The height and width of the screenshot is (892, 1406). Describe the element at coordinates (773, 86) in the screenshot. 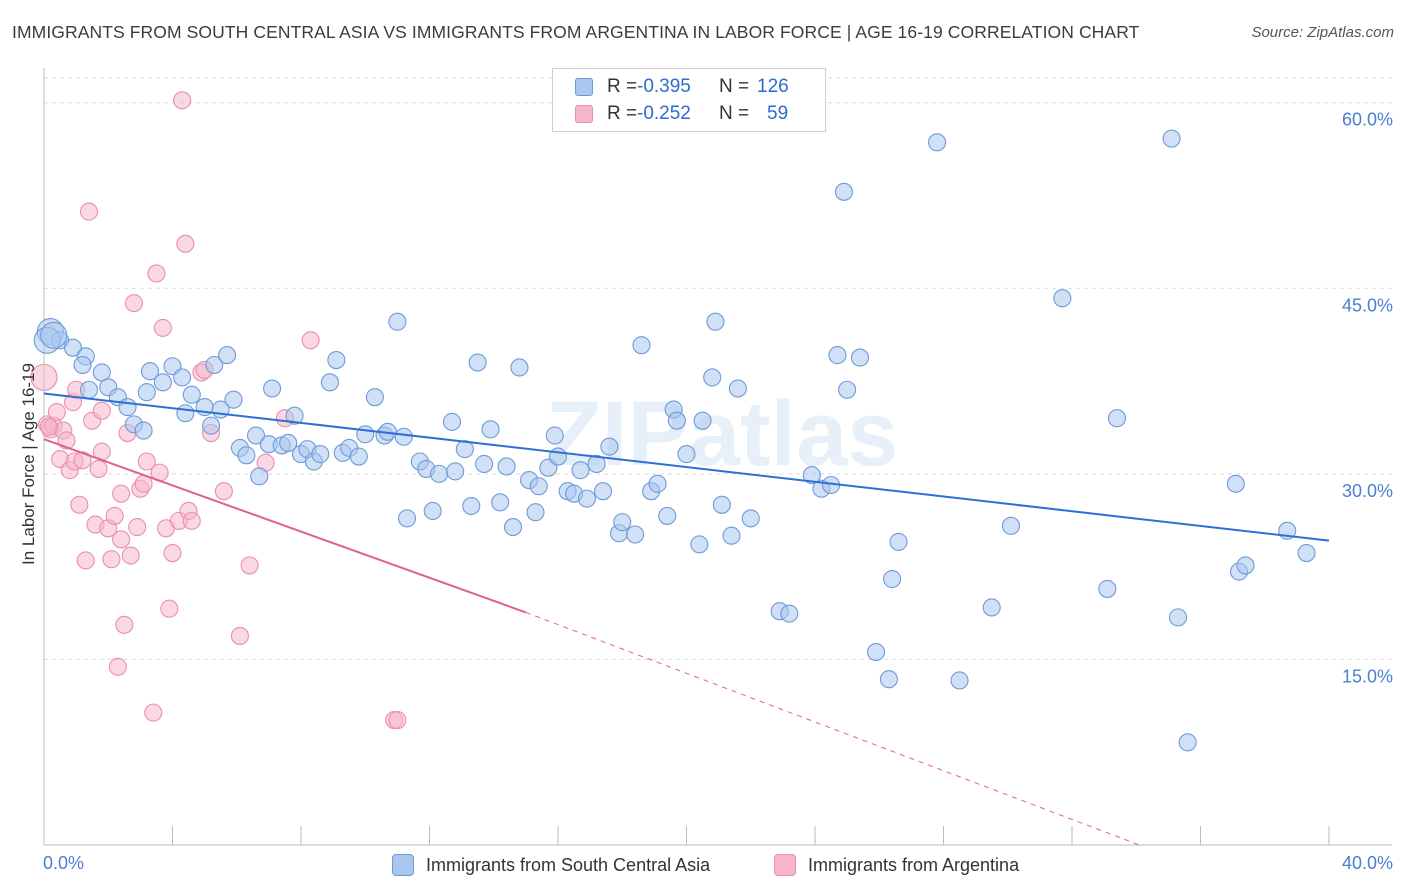

I see `n-value: 126` at that location.